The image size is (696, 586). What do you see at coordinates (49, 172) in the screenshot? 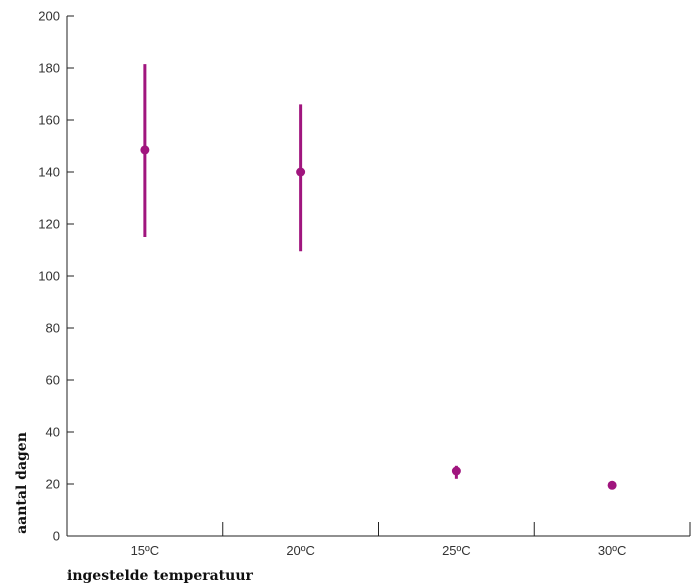
I see `y-tick-label: 140` at bounding box center [49, 172].